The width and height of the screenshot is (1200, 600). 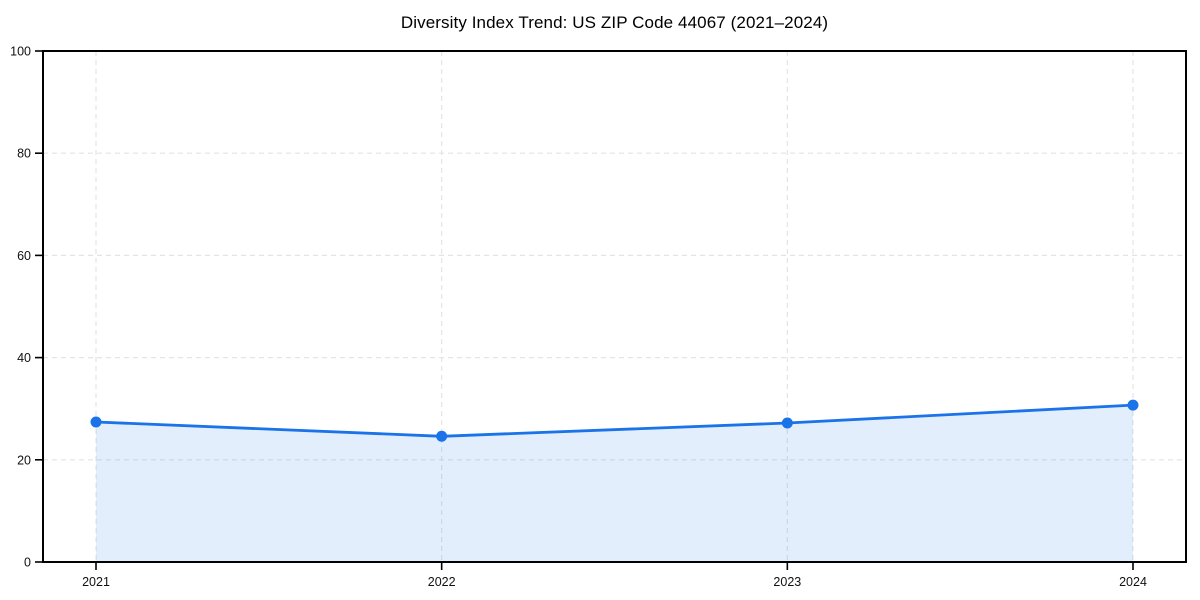 What do you see at coordinates (24, 256) in the screenshot?
I see `y-tick-label: 60` at bounding box center [24, 256].